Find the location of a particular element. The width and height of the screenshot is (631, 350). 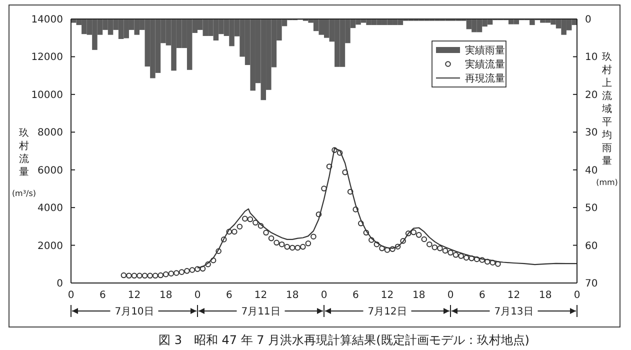

y2-tick-label: 10 is located at coordinates (591, 58).